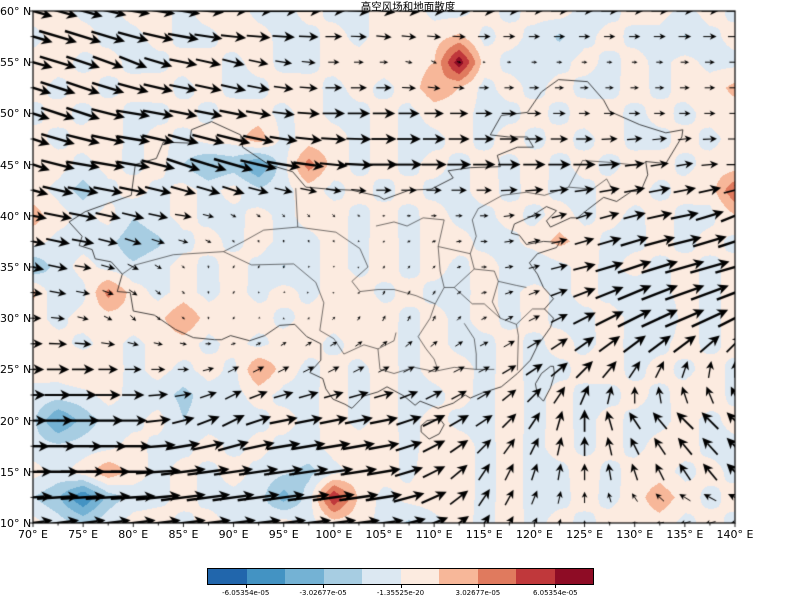 This screenshot has width=790, height=600. Describe the element at coordinates (685, 534) in the screenshot. I see `x-tick-label: 135° E` at that location.